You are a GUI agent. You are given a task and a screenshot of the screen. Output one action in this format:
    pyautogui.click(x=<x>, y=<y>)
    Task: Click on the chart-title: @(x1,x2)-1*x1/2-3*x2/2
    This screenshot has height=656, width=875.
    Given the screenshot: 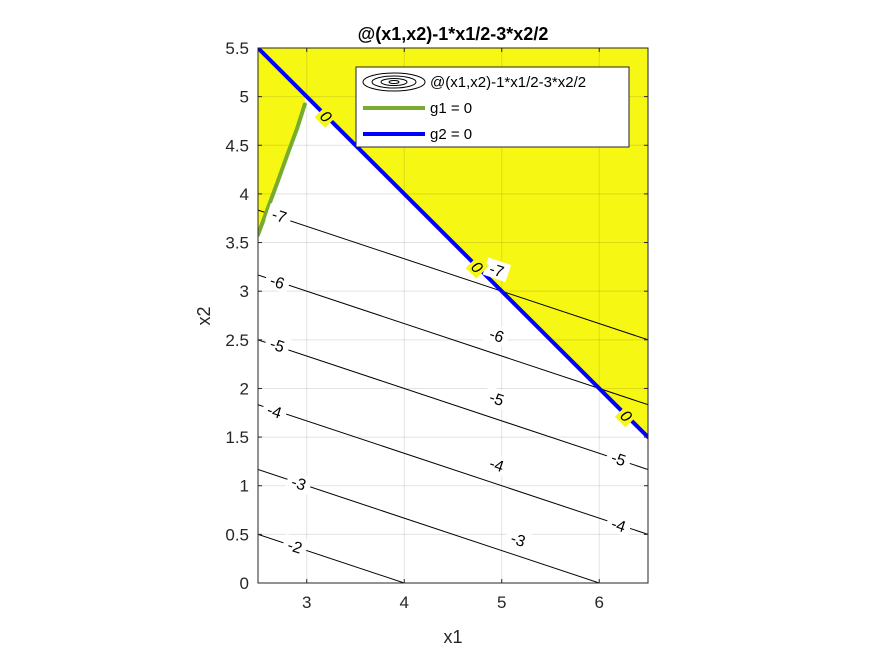 What is the action you would take?
    pyautogui.click(x=453, y=34)
    